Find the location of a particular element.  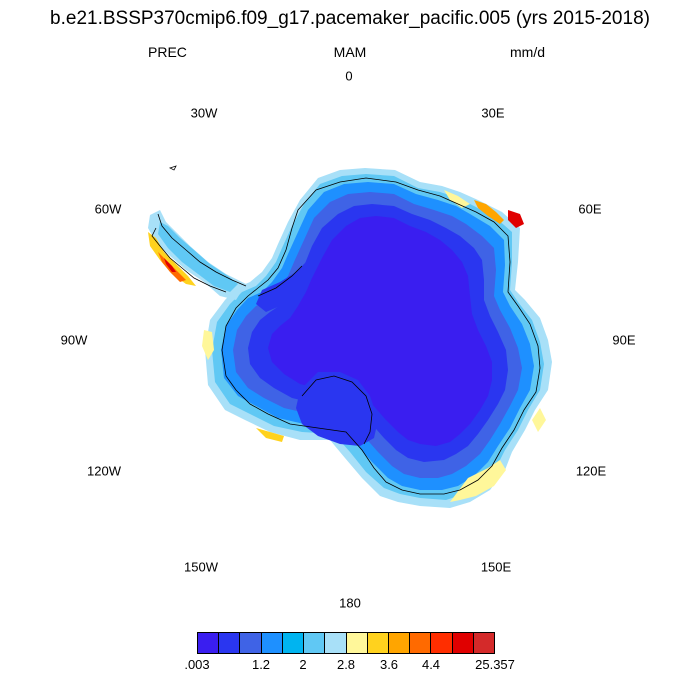

dml-coast-yellow is located at coordinates (457, 199).